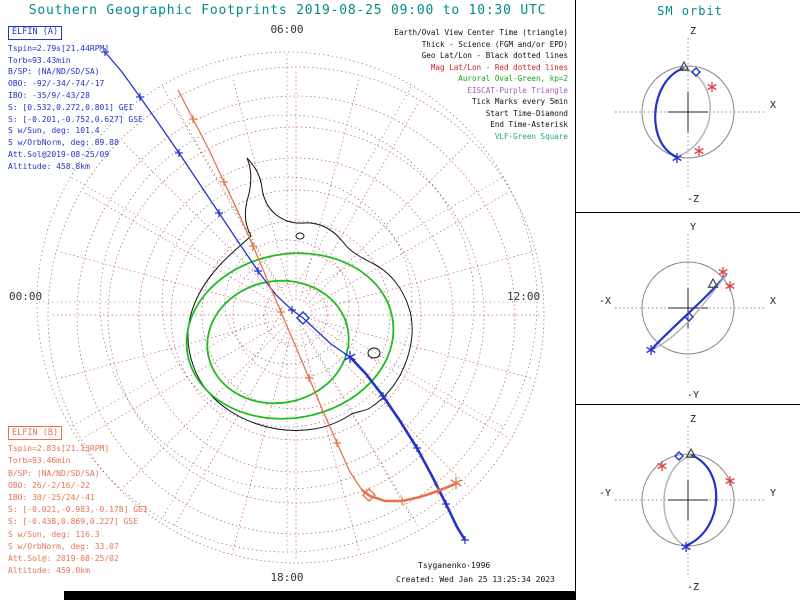  Describe the element at coordinates (494, 55) in the screenshot. I see `legend-line: Geo Lat/Lon - Black dotted lines` at that location.